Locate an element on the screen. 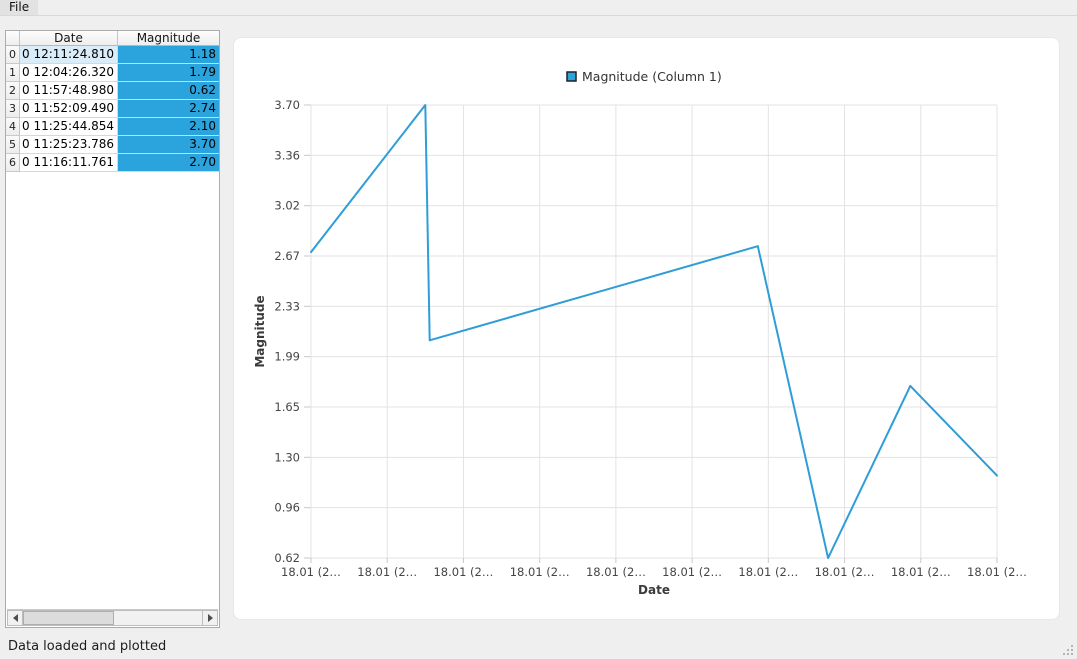 The width and height of the screenshot is (1077, 659). table-horizontal-scrollbar is located at coordinates (112, 617).